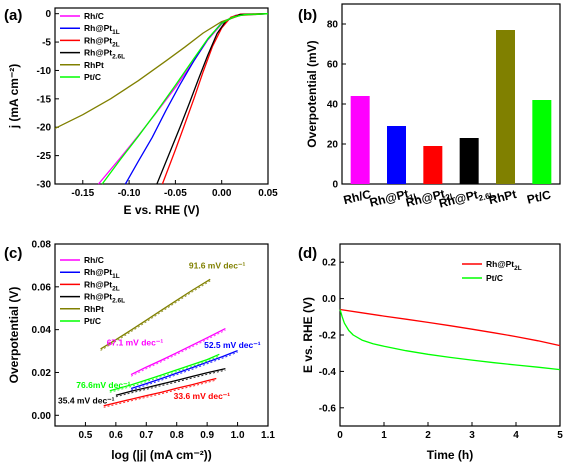 Image resolution: width=566 pixels, height=468 pixels. What do you see at coordinates (129, 193) in the screenshot?
I see `panel-a-xtick-label: -0.10` at bounding box center [129, 193].